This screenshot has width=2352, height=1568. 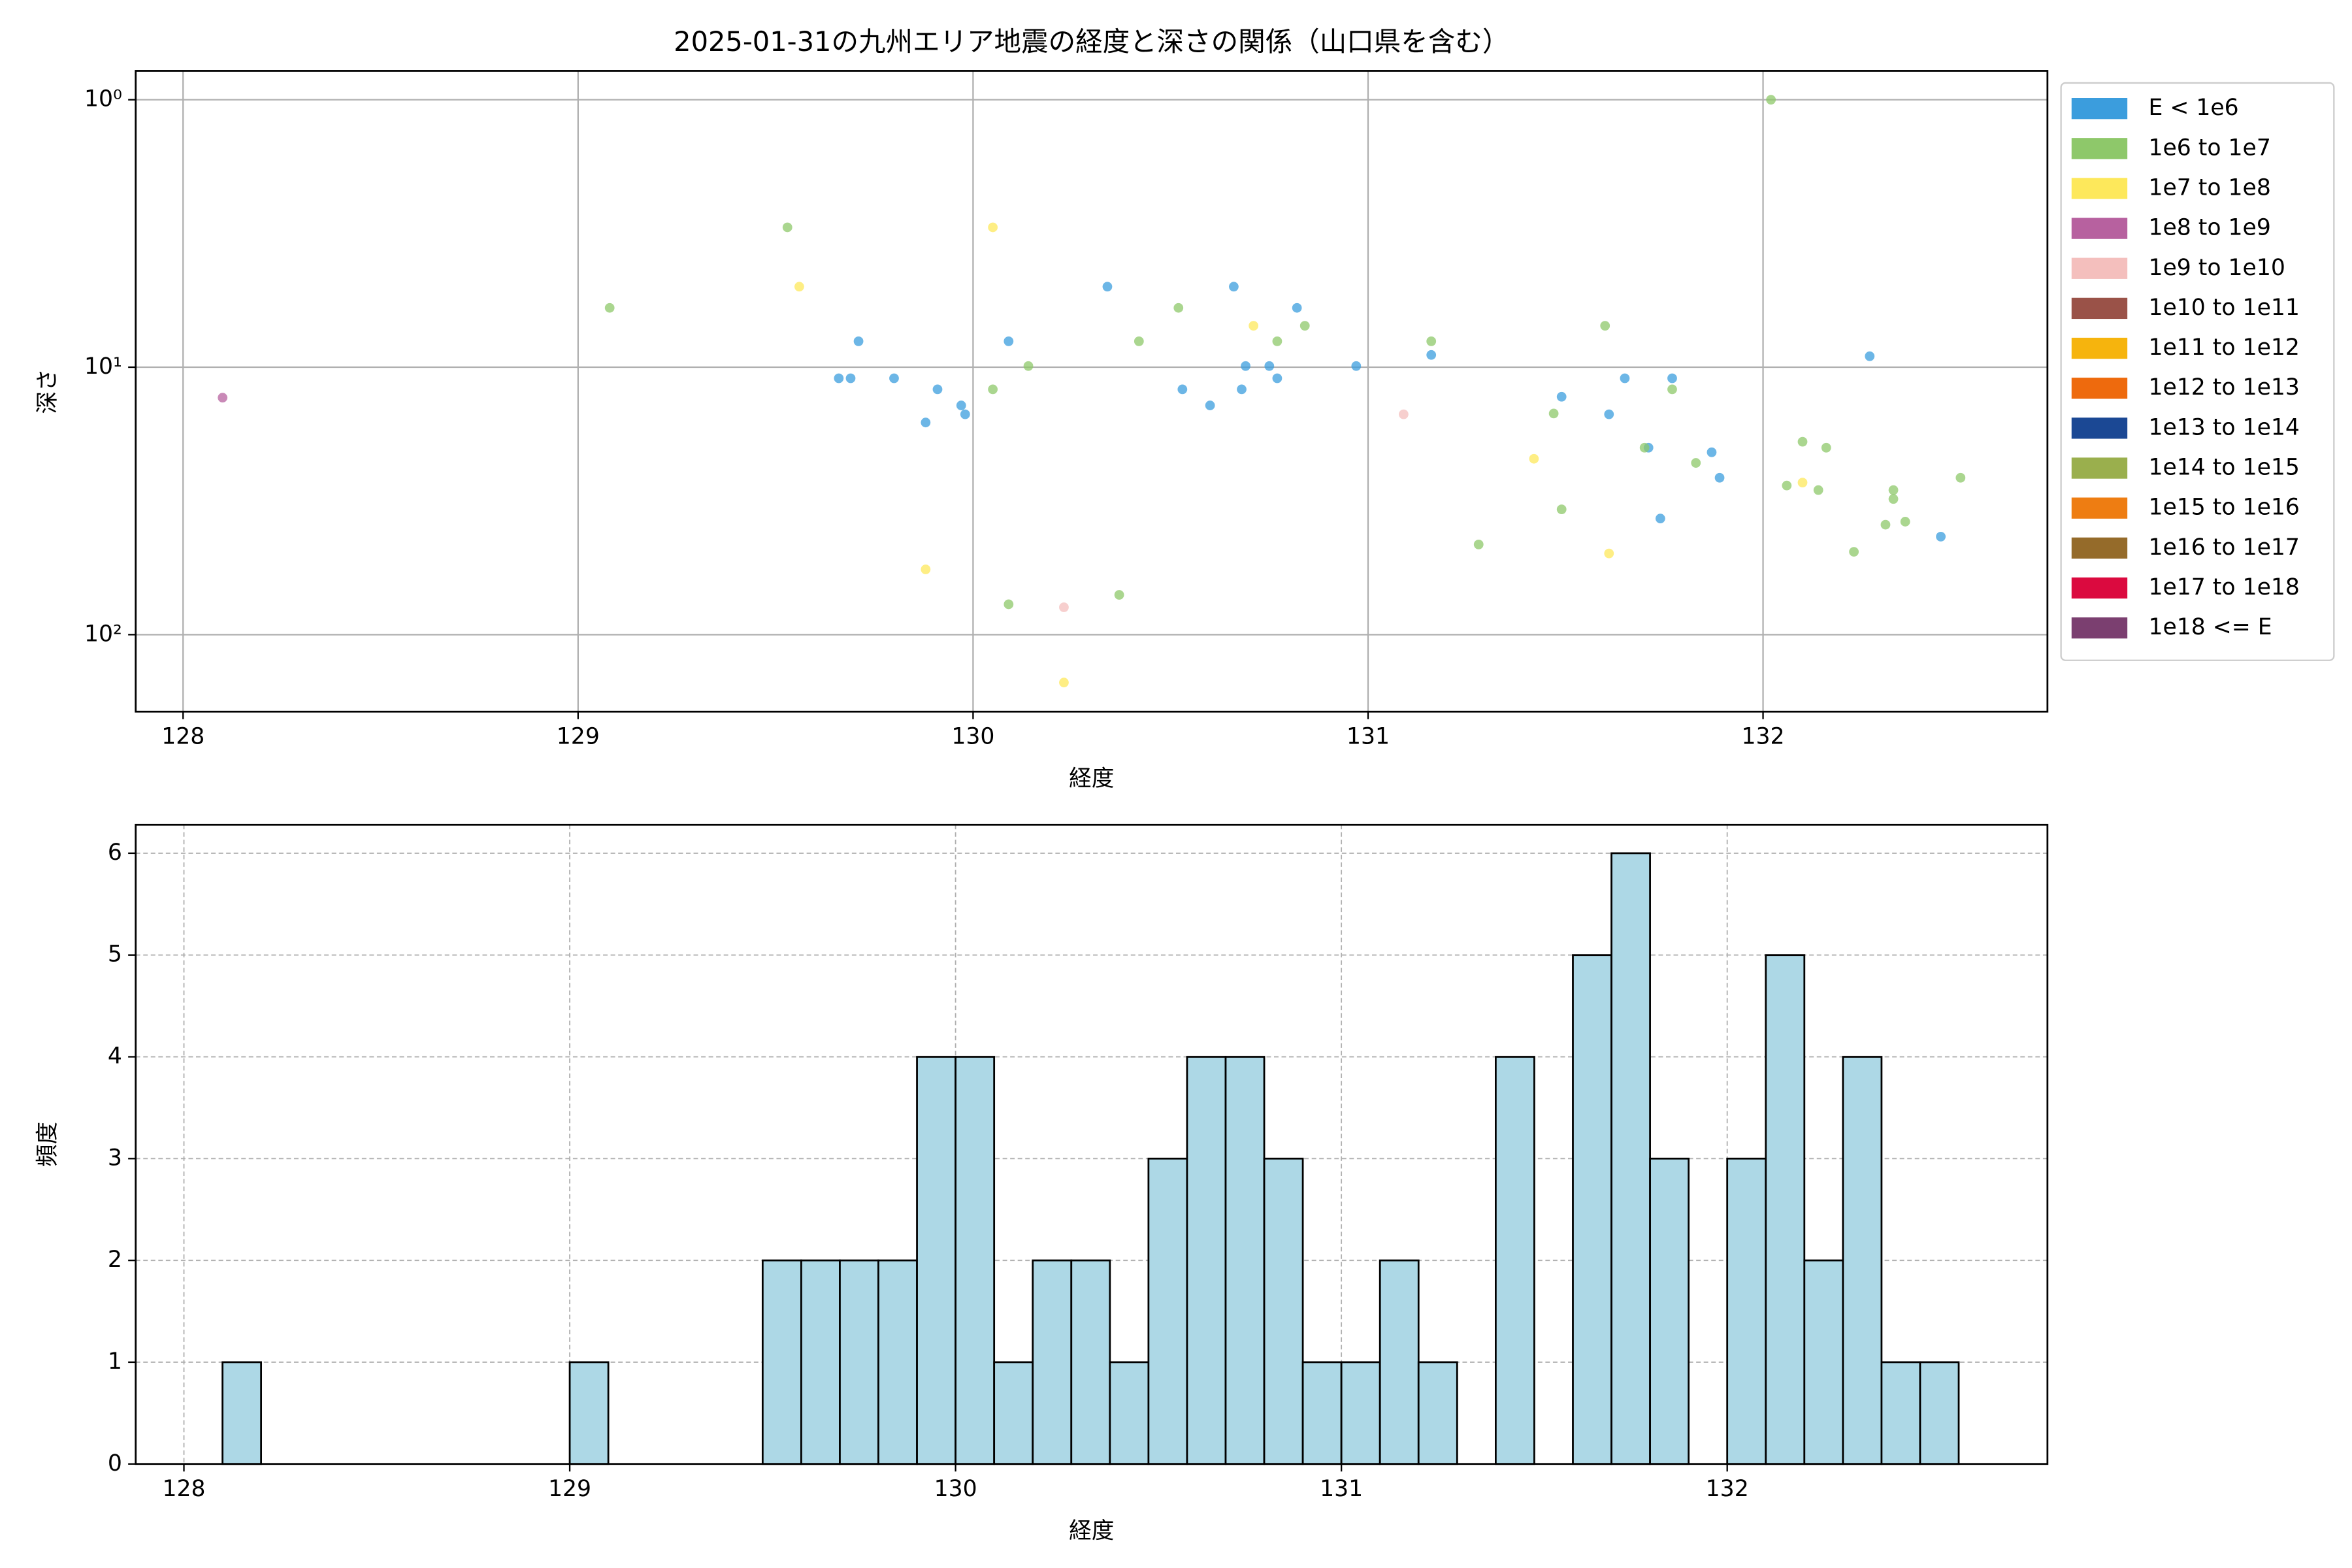 What do you see at coordinates (103, 634) in the screenshot?
I see `y-tick-label: 10²` at bounding box center [103, 634].